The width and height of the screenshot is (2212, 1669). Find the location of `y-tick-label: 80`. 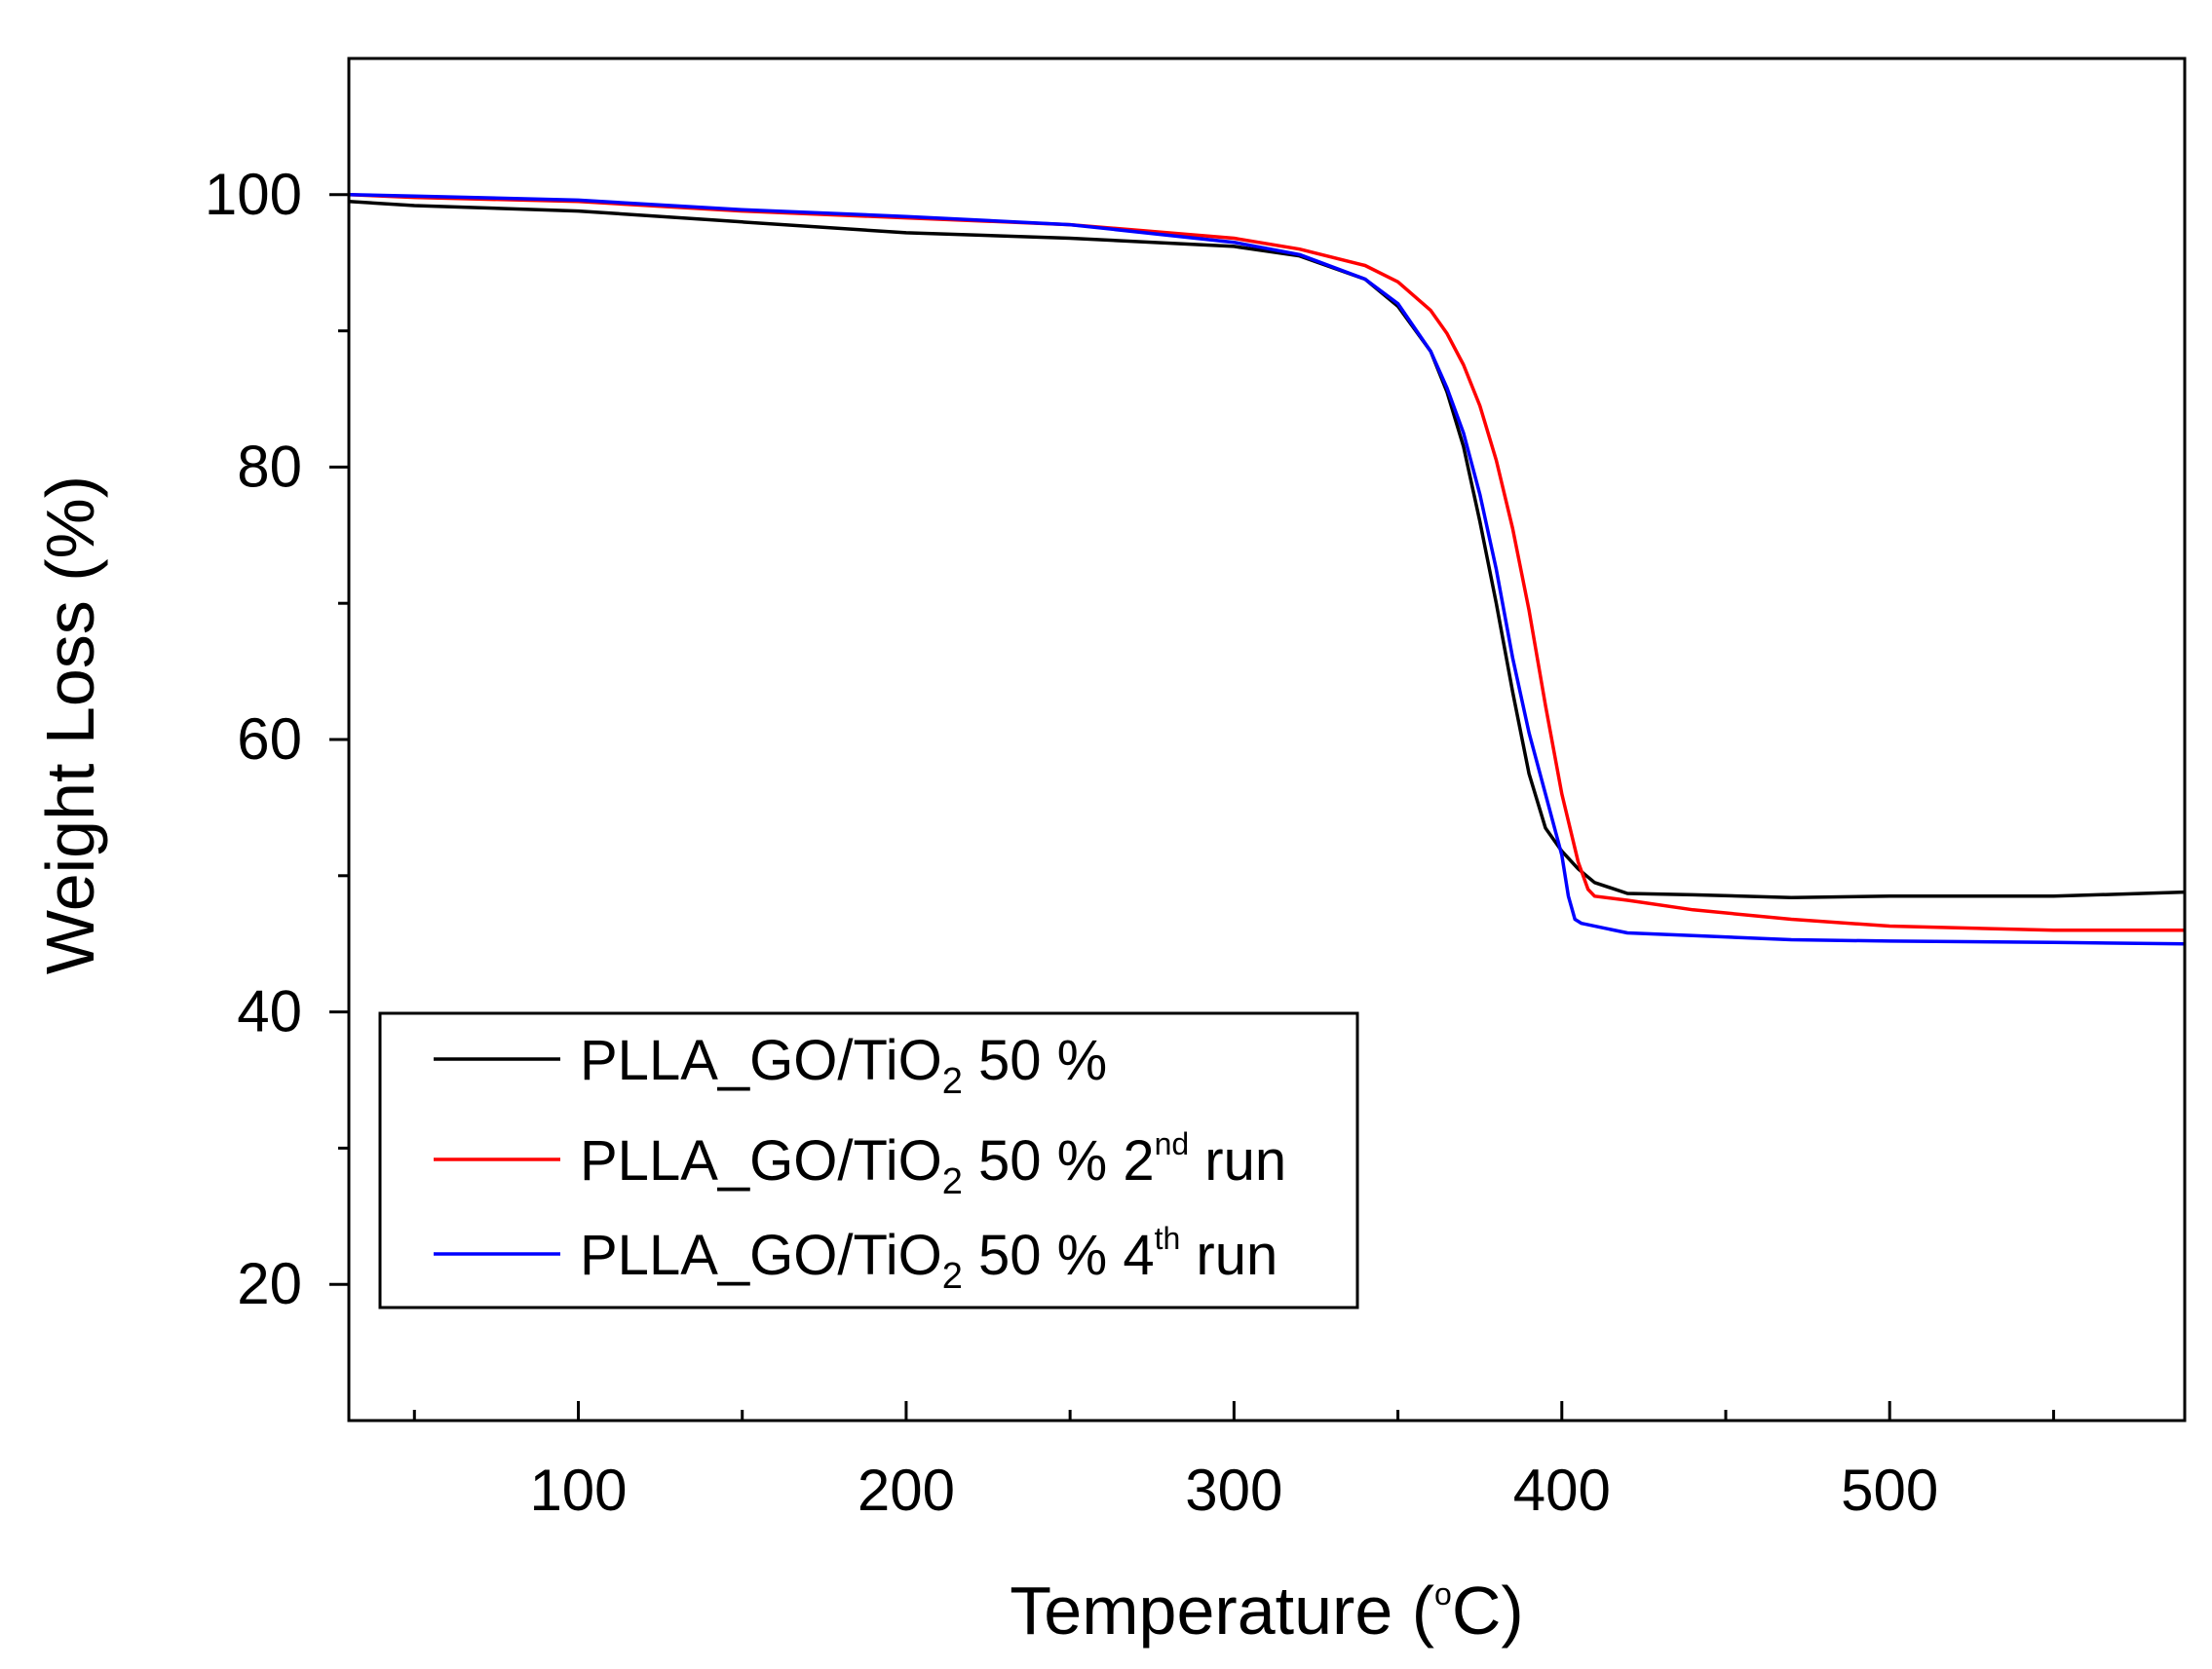

y-tick-label: 80 is located at coordinates (269, 467).